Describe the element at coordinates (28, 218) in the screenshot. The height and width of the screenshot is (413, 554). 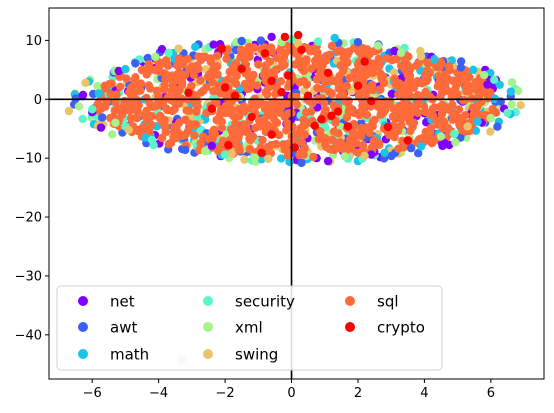
I see `y-tick-label: −20` at that location.